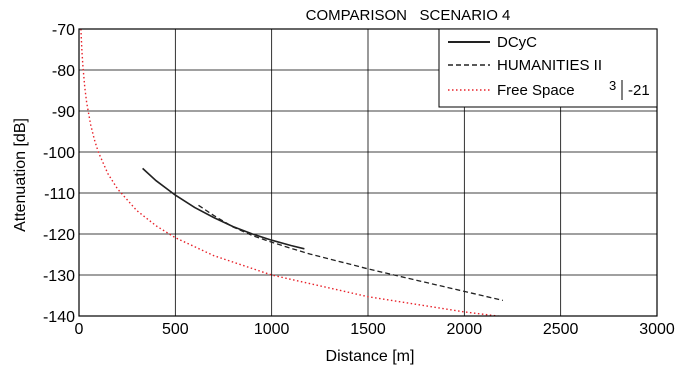 This screenshot has width=695, height=368. Describe the element at coordinates (59, 153) in the screenshot. I see `y-tick-label: -100` at that location.